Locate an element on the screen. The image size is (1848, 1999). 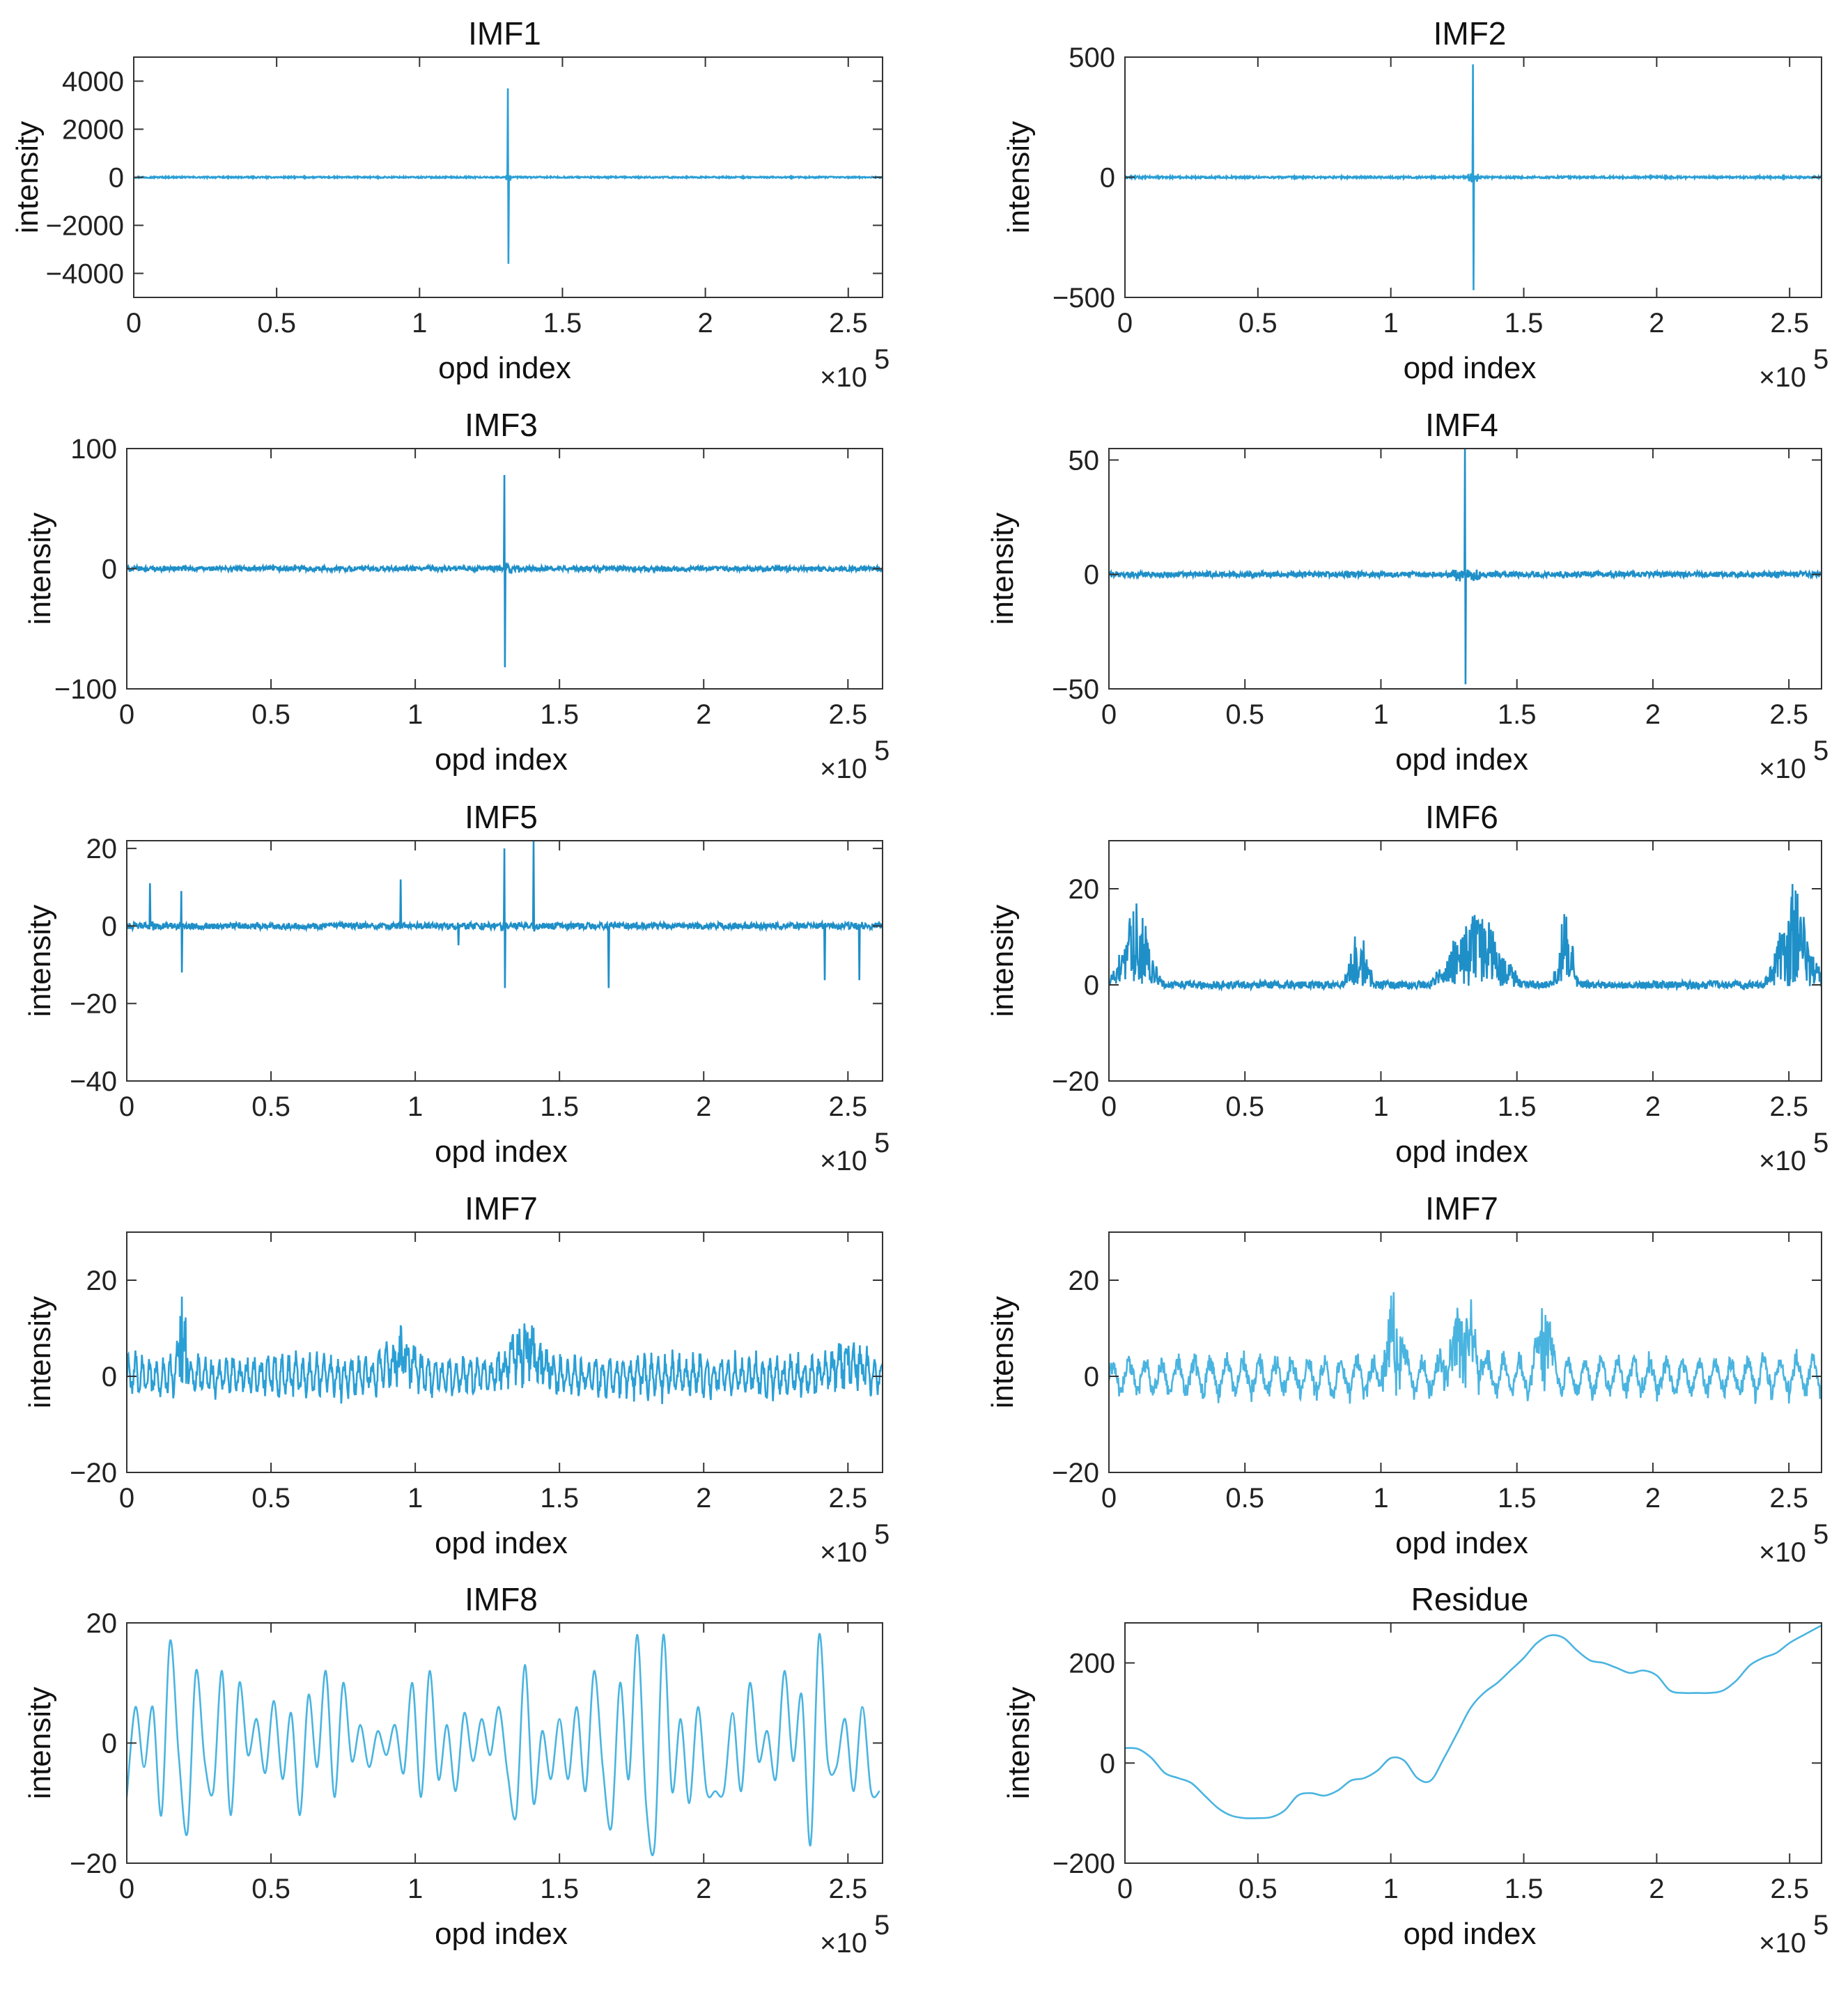
chart-title: IMF8 is located at coordinates (501, 1599).